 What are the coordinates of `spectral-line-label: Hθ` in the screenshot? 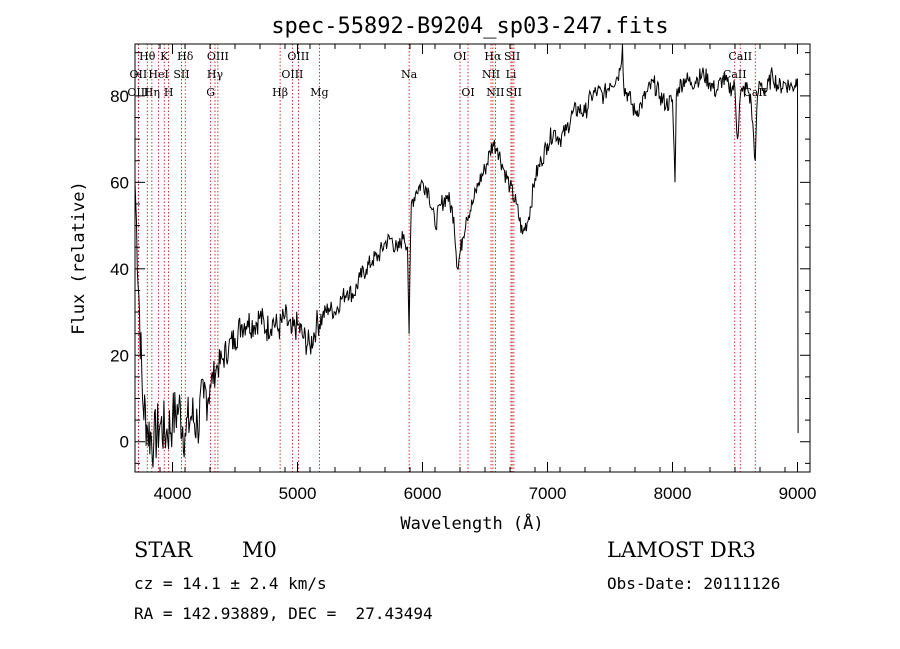 It's located at (147, 56).